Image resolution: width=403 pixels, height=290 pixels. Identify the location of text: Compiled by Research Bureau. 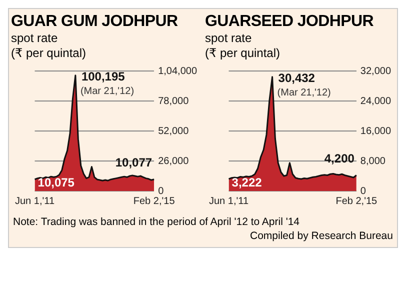
(321, 236).